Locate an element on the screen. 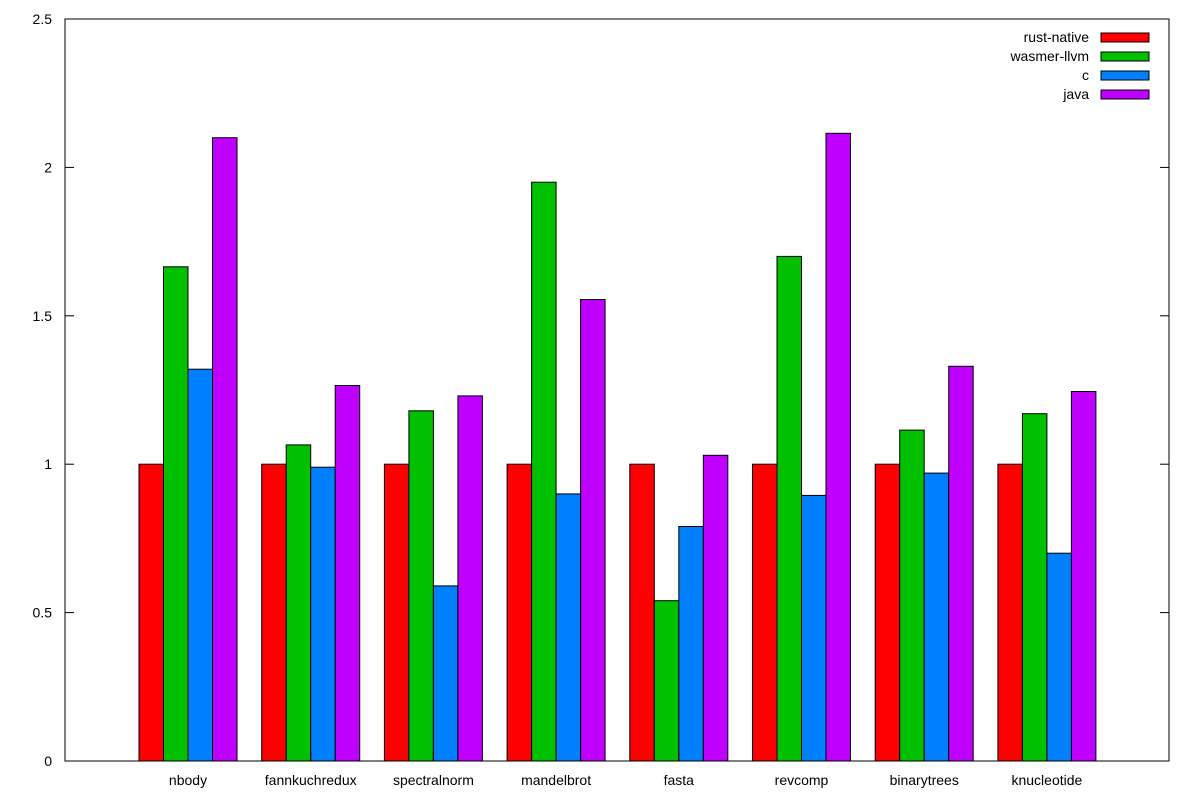 This screenshot has width=1200, height=800. y-tick-label: 0 is located at coordinates (48, 761).